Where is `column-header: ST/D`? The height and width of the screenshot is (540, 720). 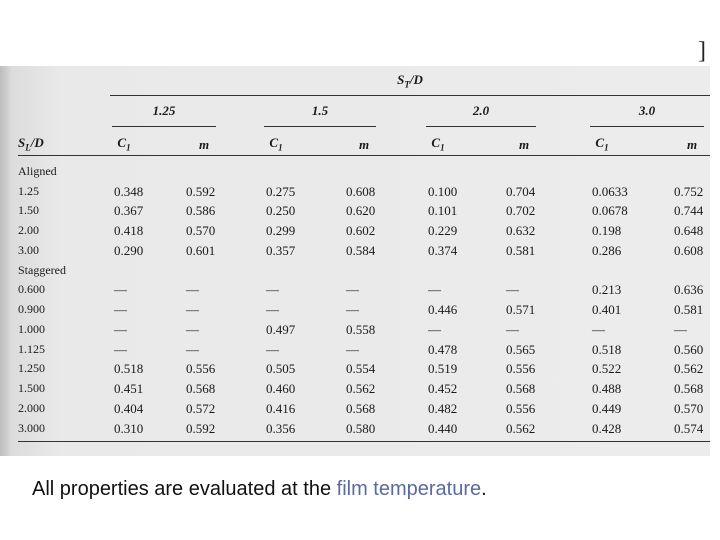
column-header: ST/D is located at coordinates (410, 81).